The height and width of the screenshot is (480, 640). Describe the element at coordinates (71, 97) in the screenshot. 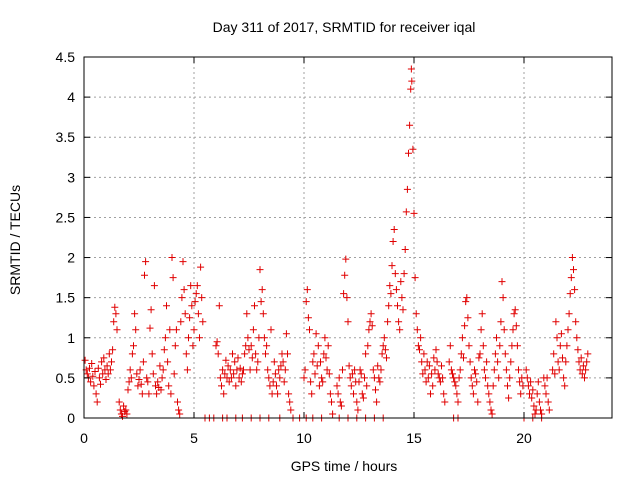

I see `y-tick-label: 4` at that location.